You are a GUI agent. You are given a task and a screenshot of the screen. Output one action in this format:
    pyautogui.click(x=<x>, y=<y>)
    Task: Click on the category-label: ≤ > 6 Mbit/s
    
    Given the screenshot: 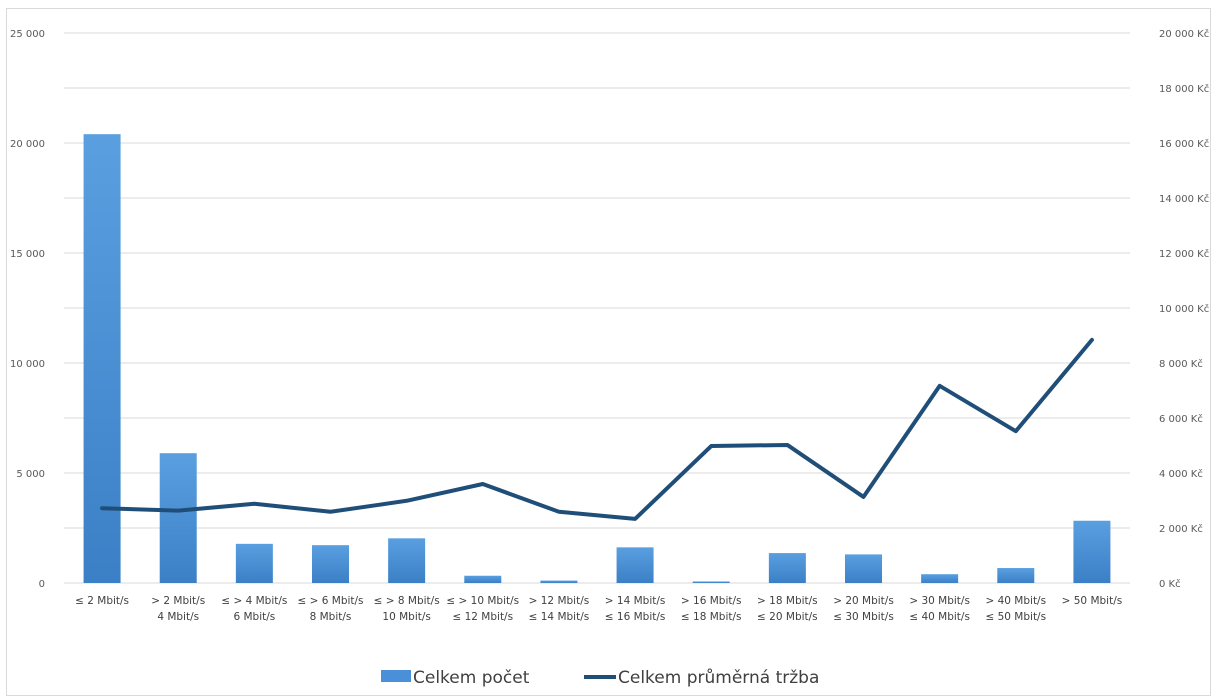 What is the action you would take?
    pyautogui.click(x=330, y=601)
    